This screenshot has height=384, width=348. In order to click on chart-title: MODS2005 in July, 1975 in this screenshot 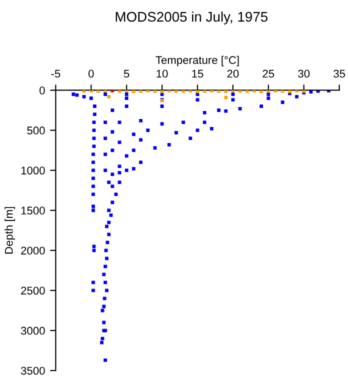, I will do `click(192, 18)`.